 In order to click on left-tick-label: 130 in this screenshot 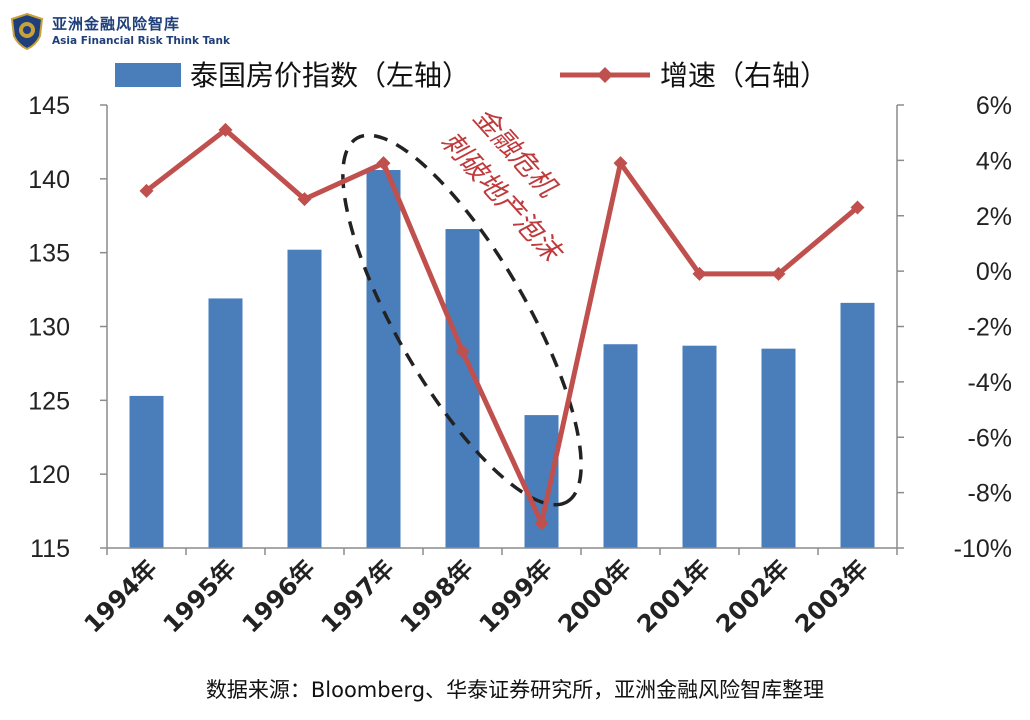, I will do `click(49, 328)`.